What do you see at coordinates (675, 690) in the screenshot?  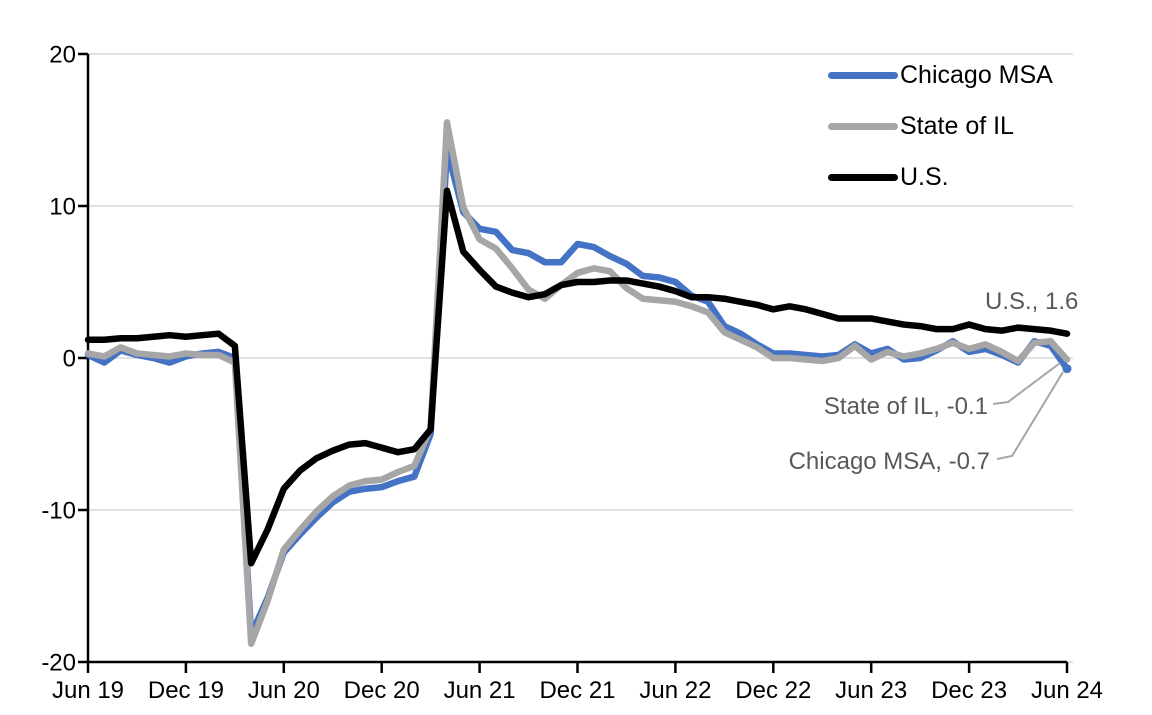 I see `x-tick-label: Jun 22` at bounding box center [675, 690].